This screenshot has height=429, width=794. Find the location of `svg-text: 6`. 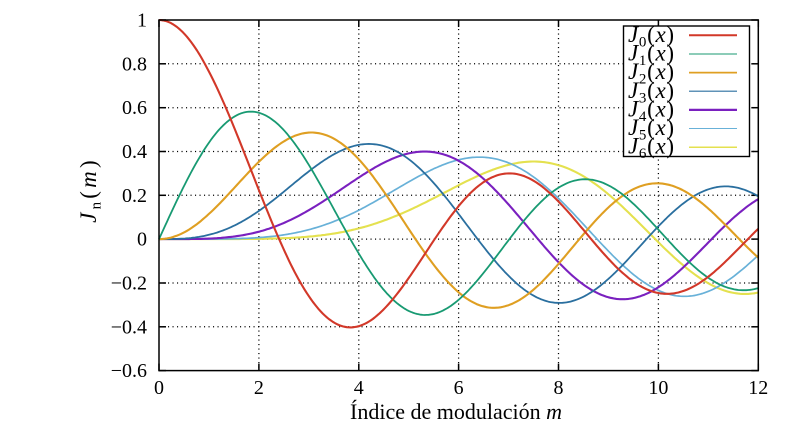

svg-text: 6 is located at coordinates (459, 388).